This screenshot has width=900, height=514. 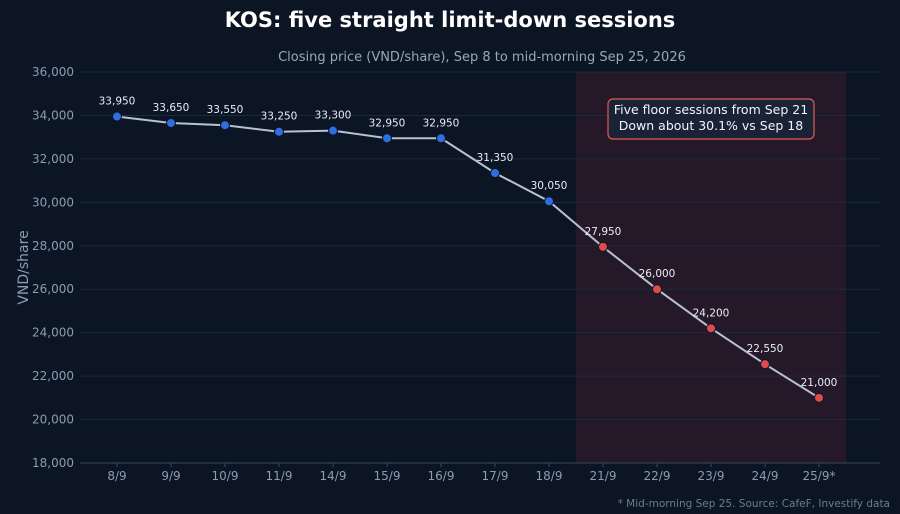 I want to click on data-label: 22,550, so click(x=765, y=349).